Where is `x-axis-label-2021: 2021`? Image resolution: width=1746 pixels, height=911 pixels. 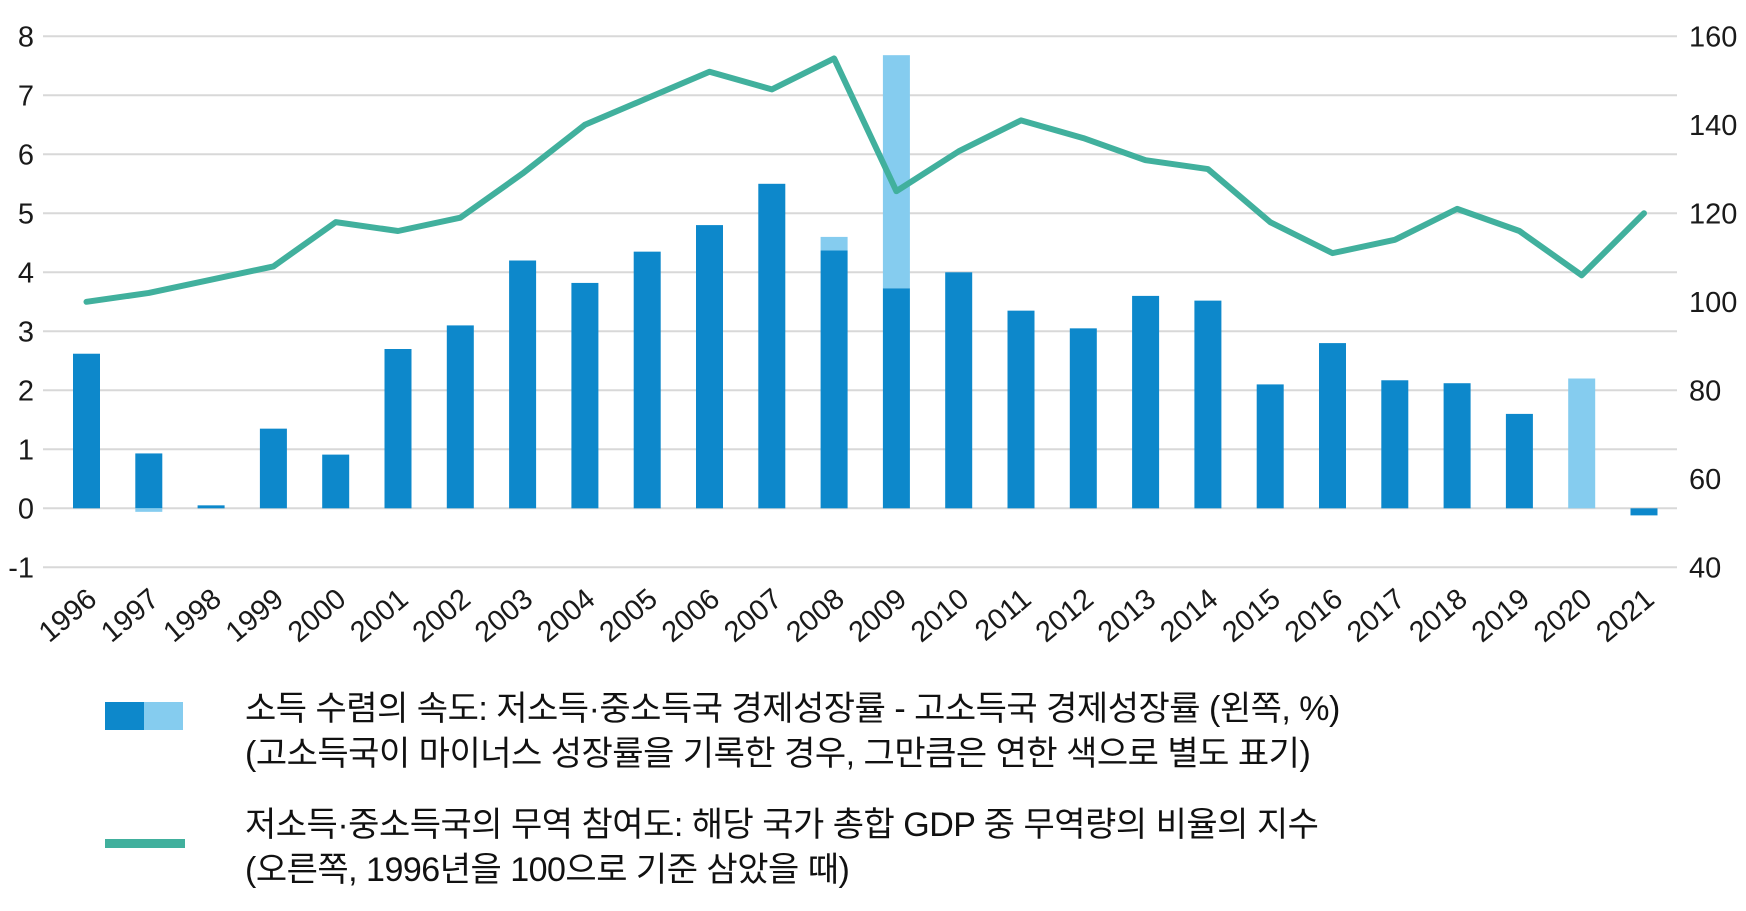
x-axis-label-2021: 2021 is located at coordinates (1626, 616).